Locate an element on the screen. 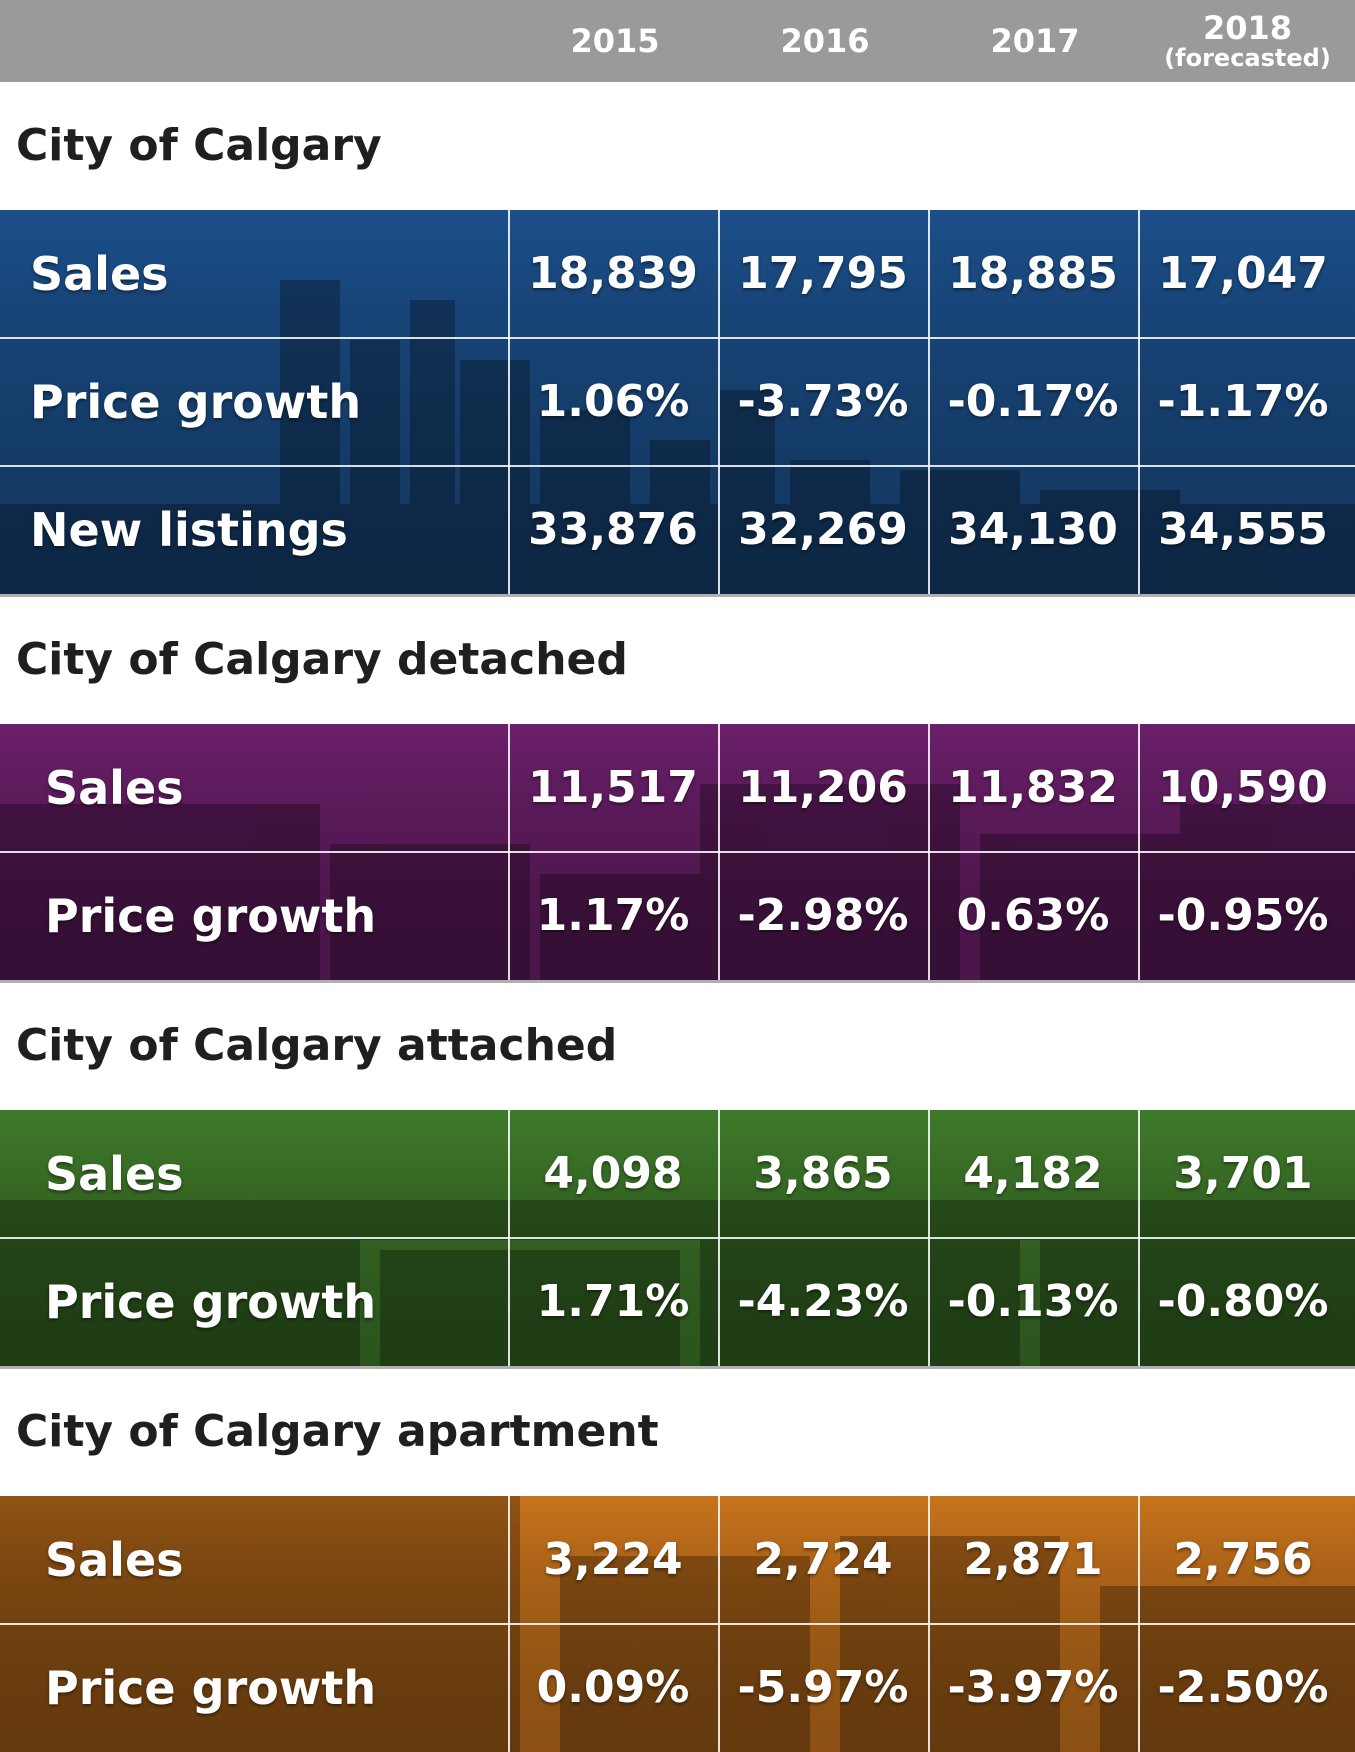  year-header-bar: 2015 2016 2017 2018 (forecasted) is located at coordinates (677, 41).